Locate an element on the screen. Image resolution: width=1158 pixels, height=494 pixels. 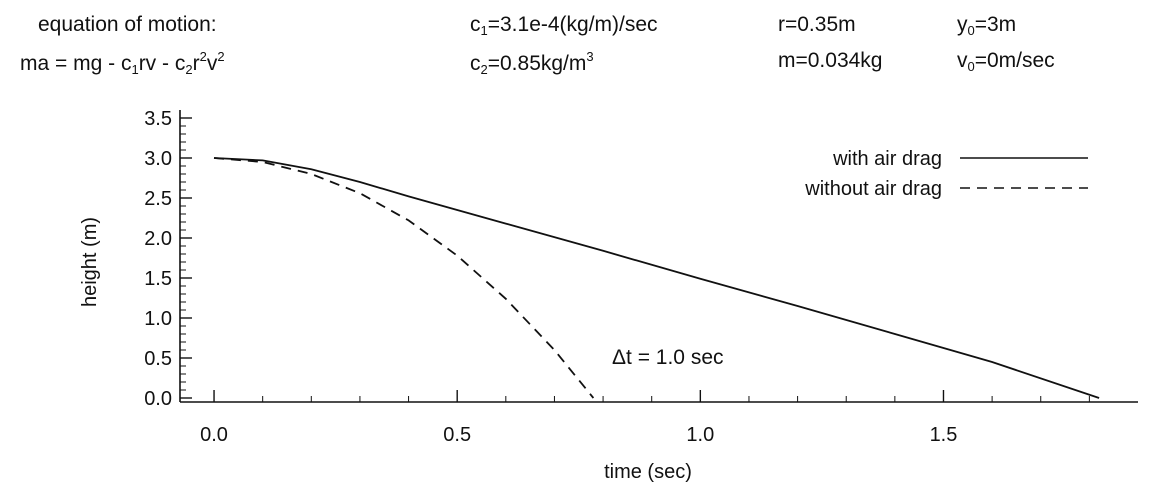
y-tick-label: 1.5 is located at coordinates (158, 279).